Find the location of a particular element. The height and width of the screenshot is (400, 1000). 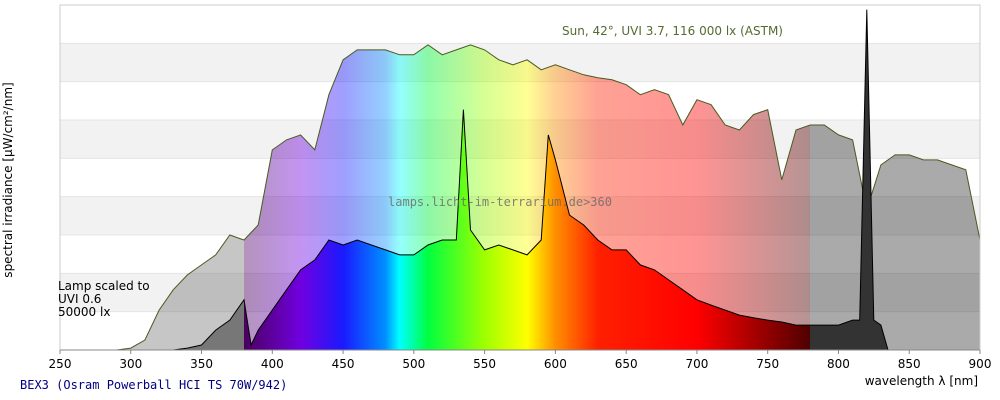

lamp-note: 50000 lx is located at coordinates (84, 312).